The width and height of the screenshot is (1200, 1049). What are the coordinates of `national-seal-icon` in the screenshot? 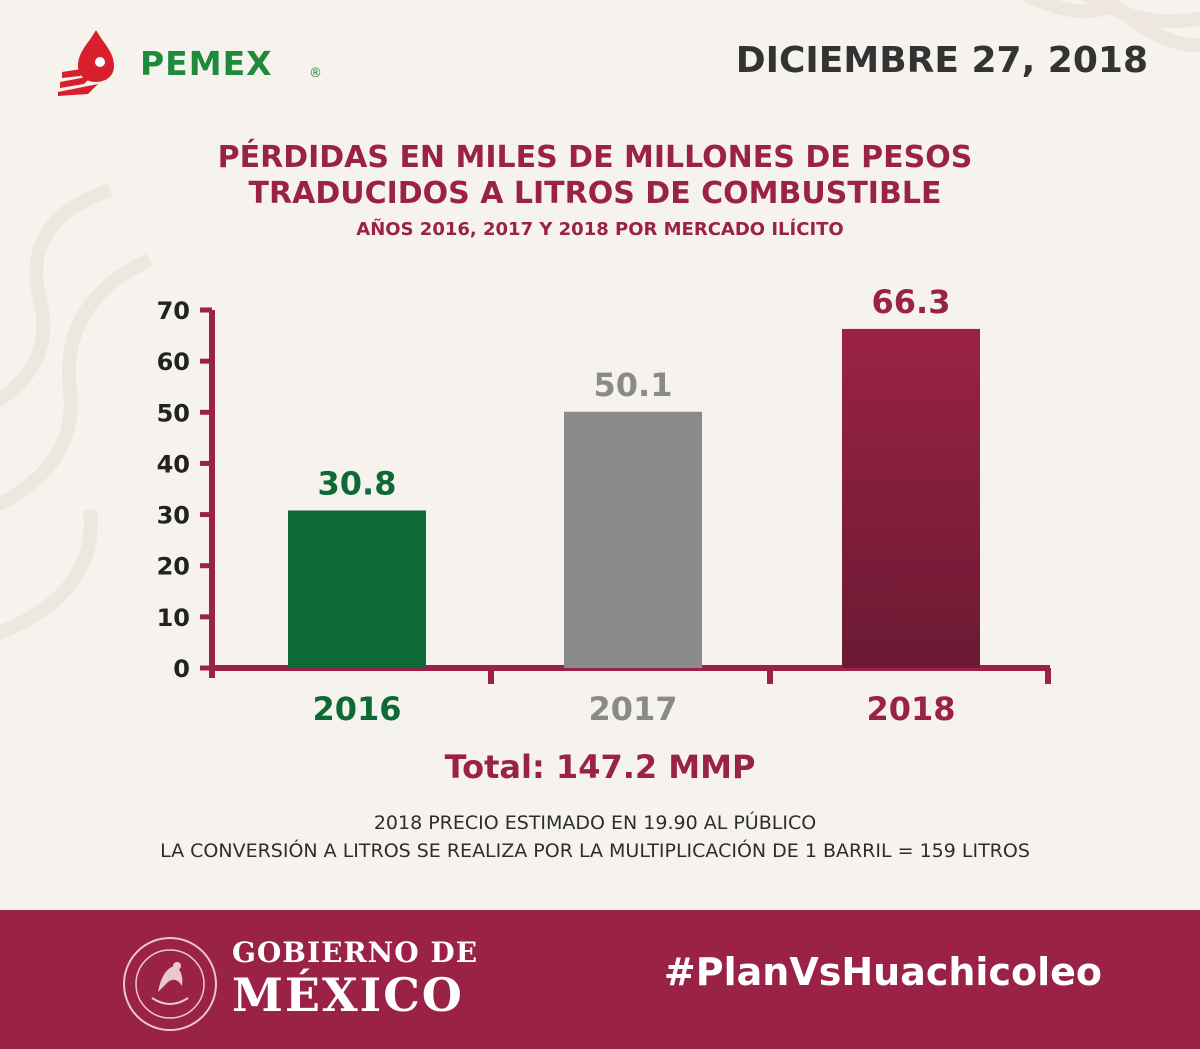 It's located at (170, 984).